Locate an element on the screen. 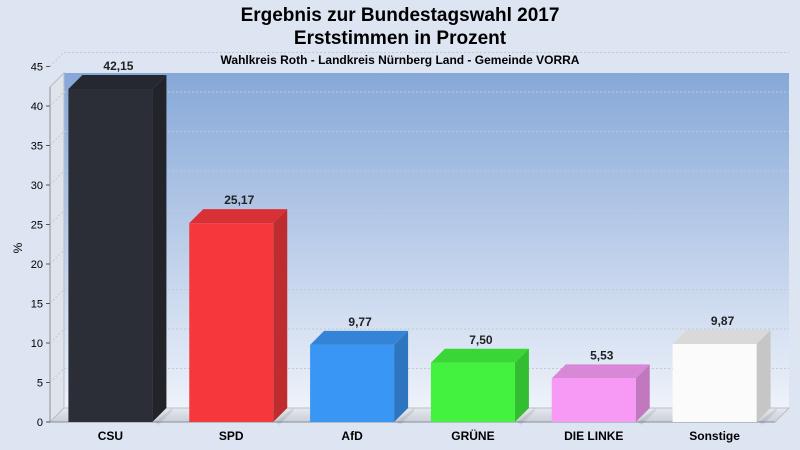  y-tick-label: 20 is located at coordinates (37, 265).